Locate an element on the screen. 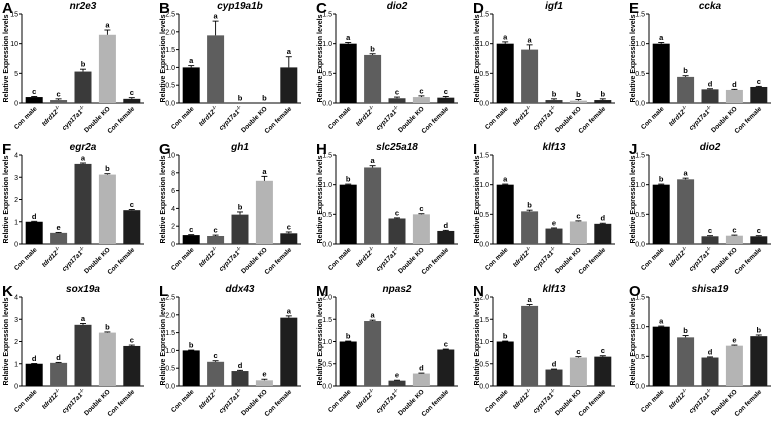 This screenshot has height=424, width=784. y-tick-label: 3 is located at coordinates (16, 320).